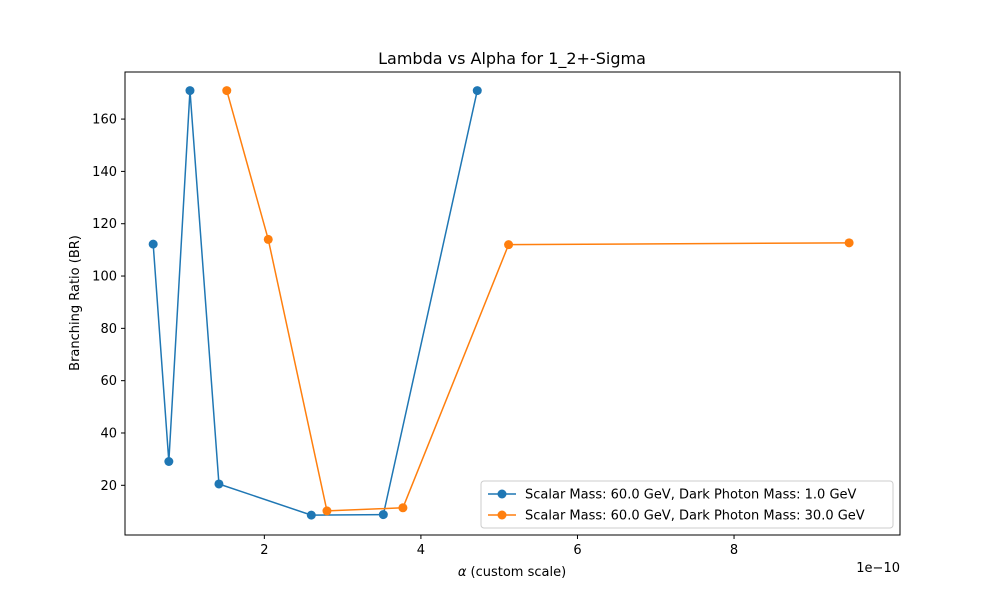  Describe the element at coordinates (462, 572) in the screenshot. I see `x-axis-label-symbol: α` at that location.